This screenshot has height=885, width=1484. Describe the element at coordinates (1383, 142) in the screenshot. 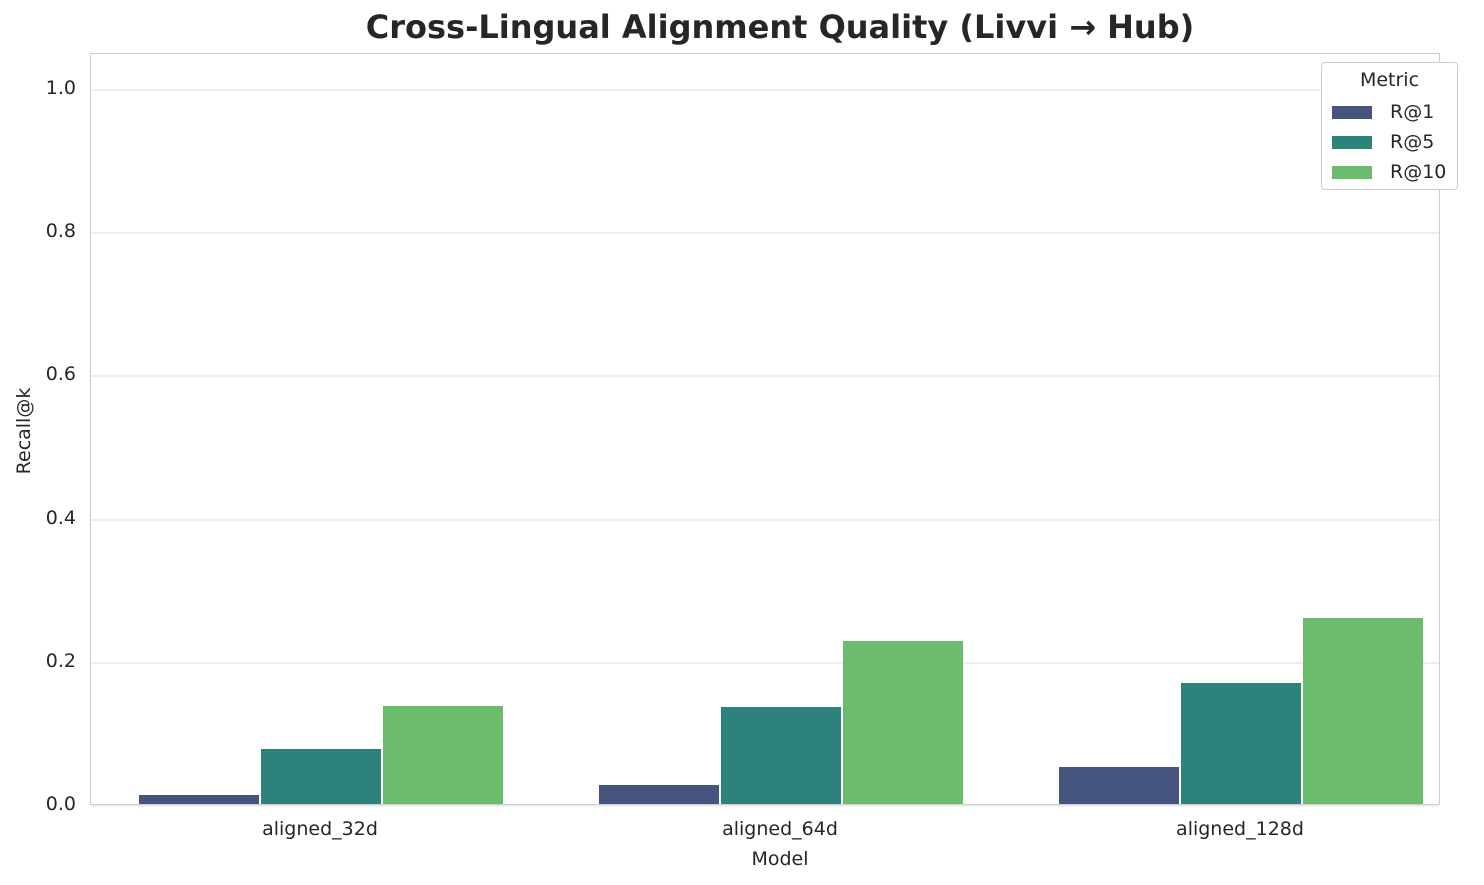

I see `legend-item-r5: R@5` at that location.